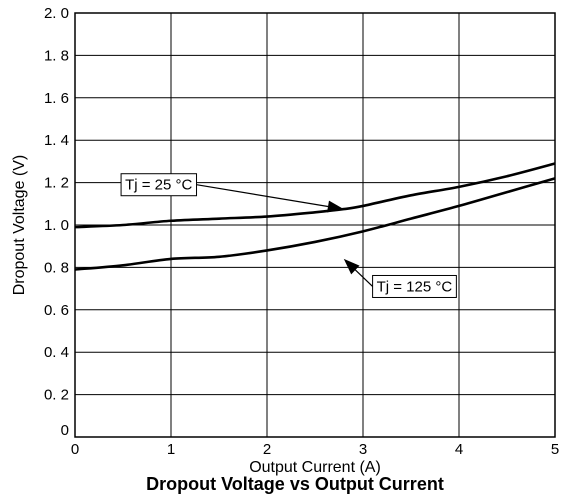 Image resolution: width=561 pixels, height=501 pixels. What do you see at coordinates (415, 286) in the screenshot?
I see `annotation-label: Tj = 125 °C` at bounding box center [415, 286].